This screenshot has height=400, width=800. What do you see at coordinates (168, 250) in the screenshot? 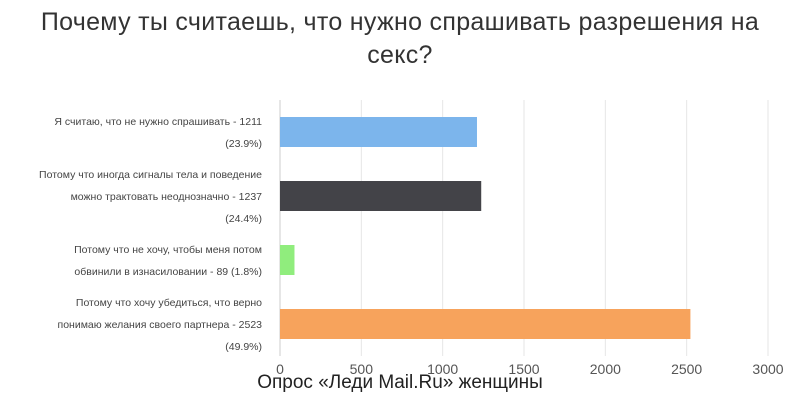
I see `category-label: Потому что не хочу, чтобы меня потом` at bounding box center [168, 250].